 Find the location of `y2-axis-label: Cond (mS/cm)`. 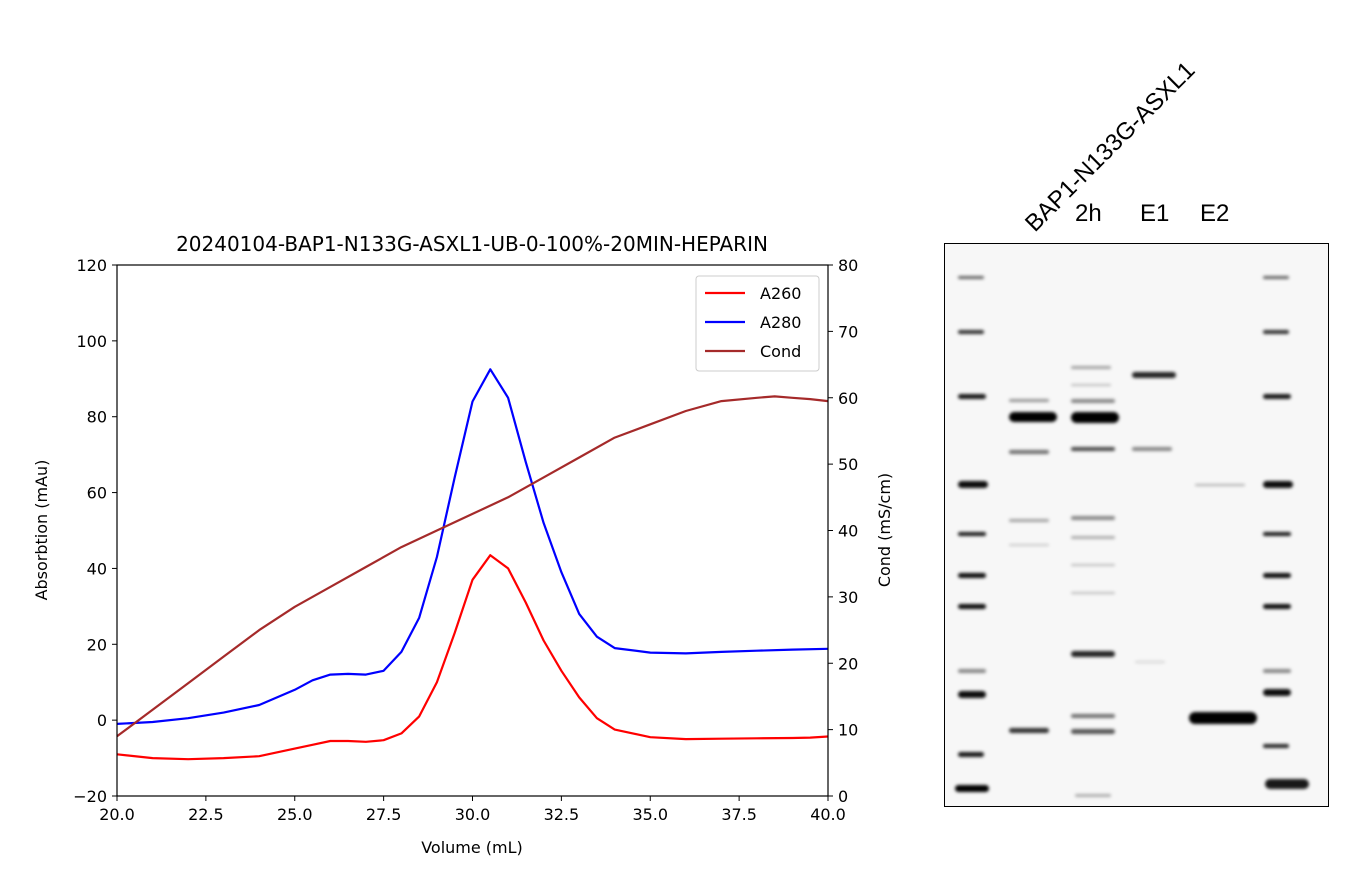

y2-axis-label: Cond (mS/cm) is located at coordinates (884, 530).